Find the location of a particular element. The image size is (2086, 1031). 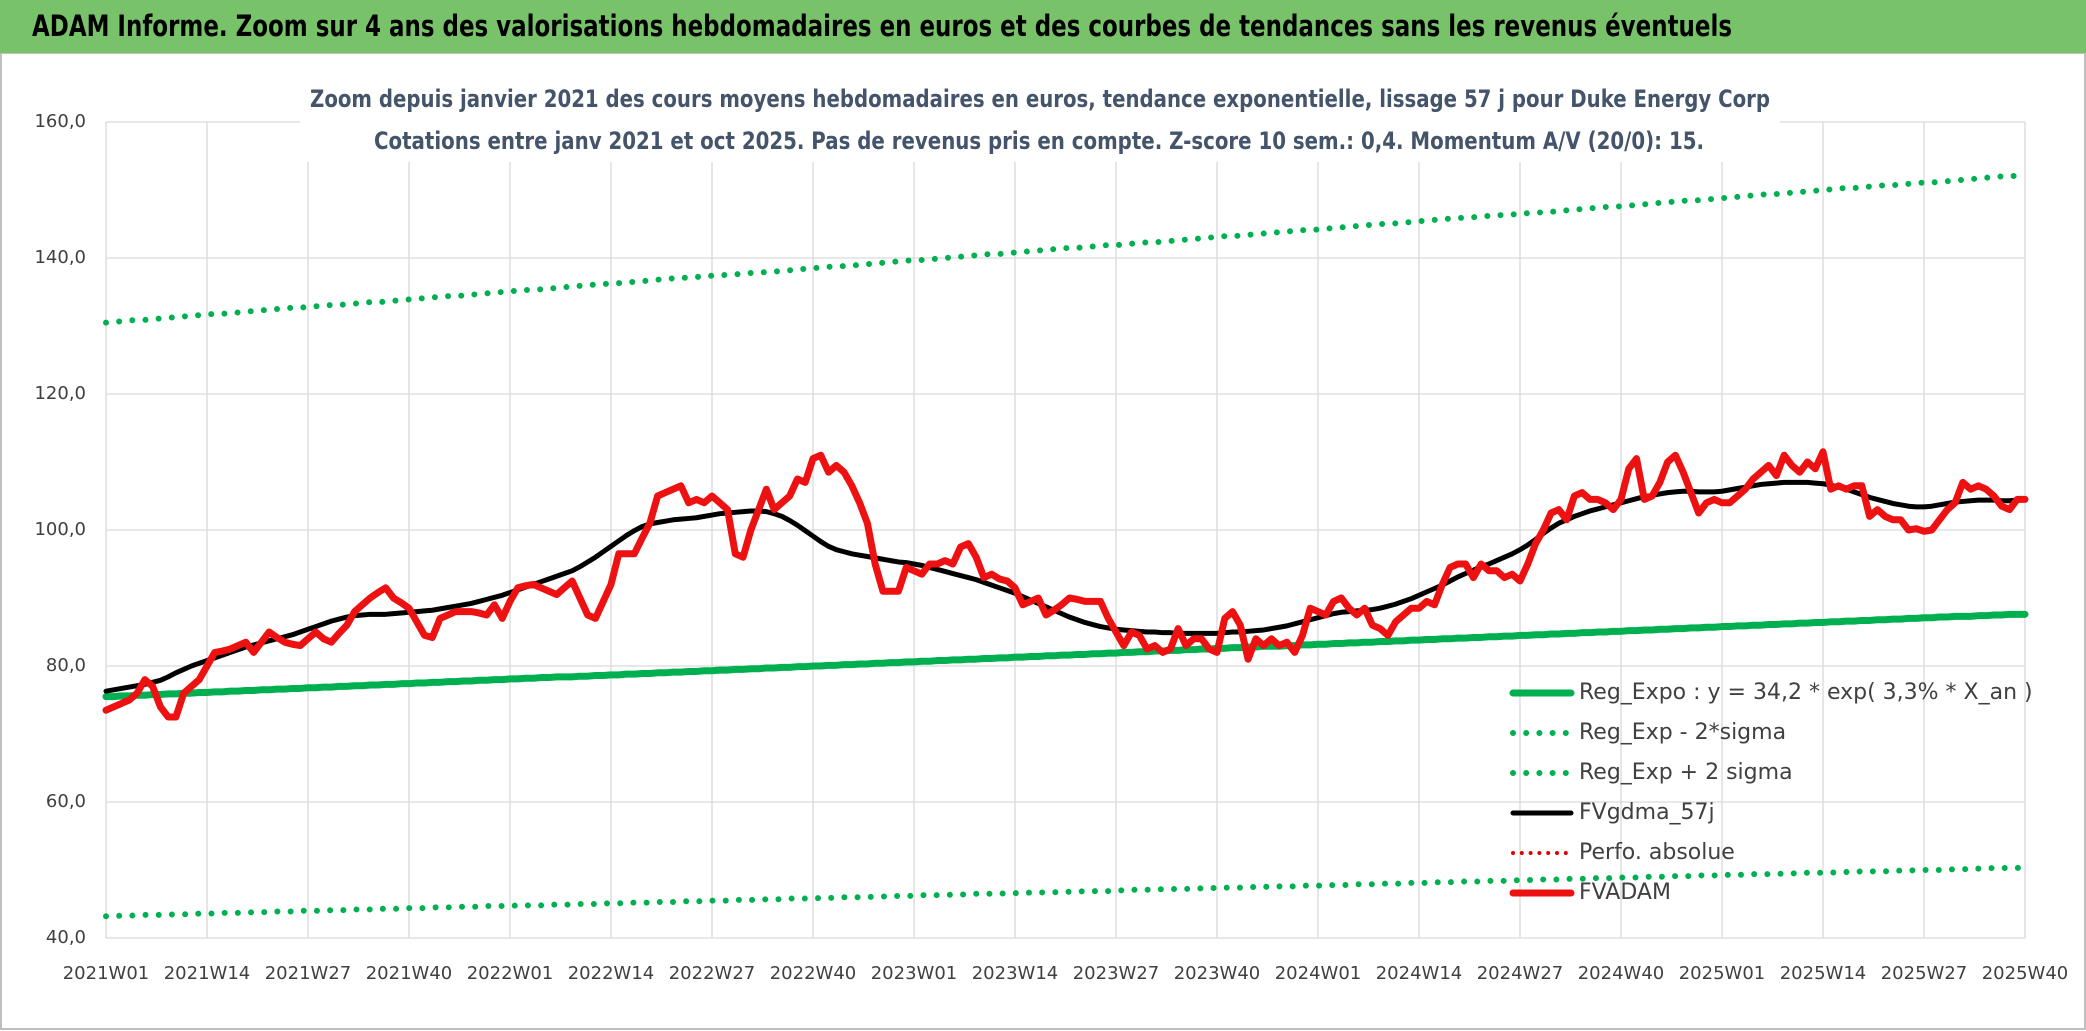

x-tick-label: 2021W27 is located at coordinates (308, 973).